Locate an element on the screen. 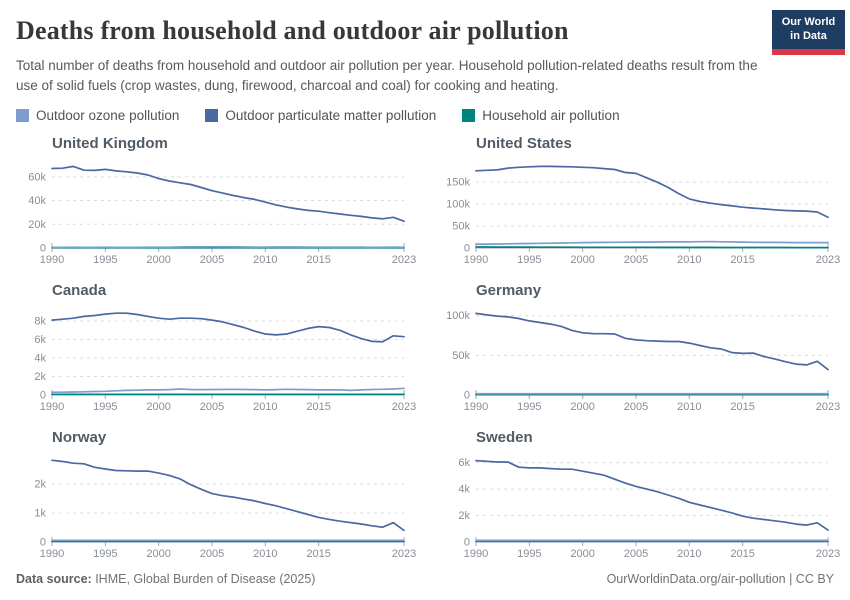 The image size is (850, 600). series-line-ozone-united-kingdom is located at coordinates (228, 247).